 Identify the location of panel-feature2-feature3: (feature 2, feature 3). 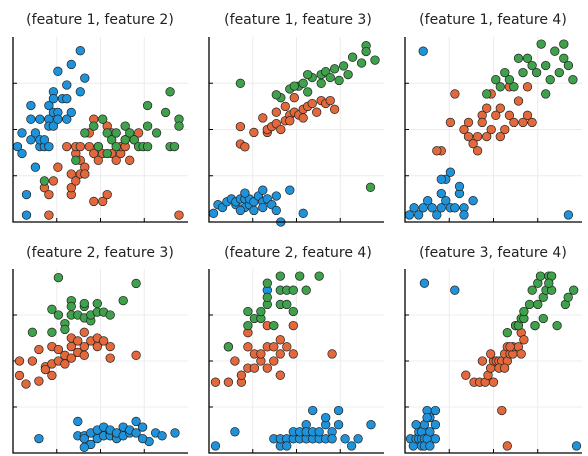
(100, 349).